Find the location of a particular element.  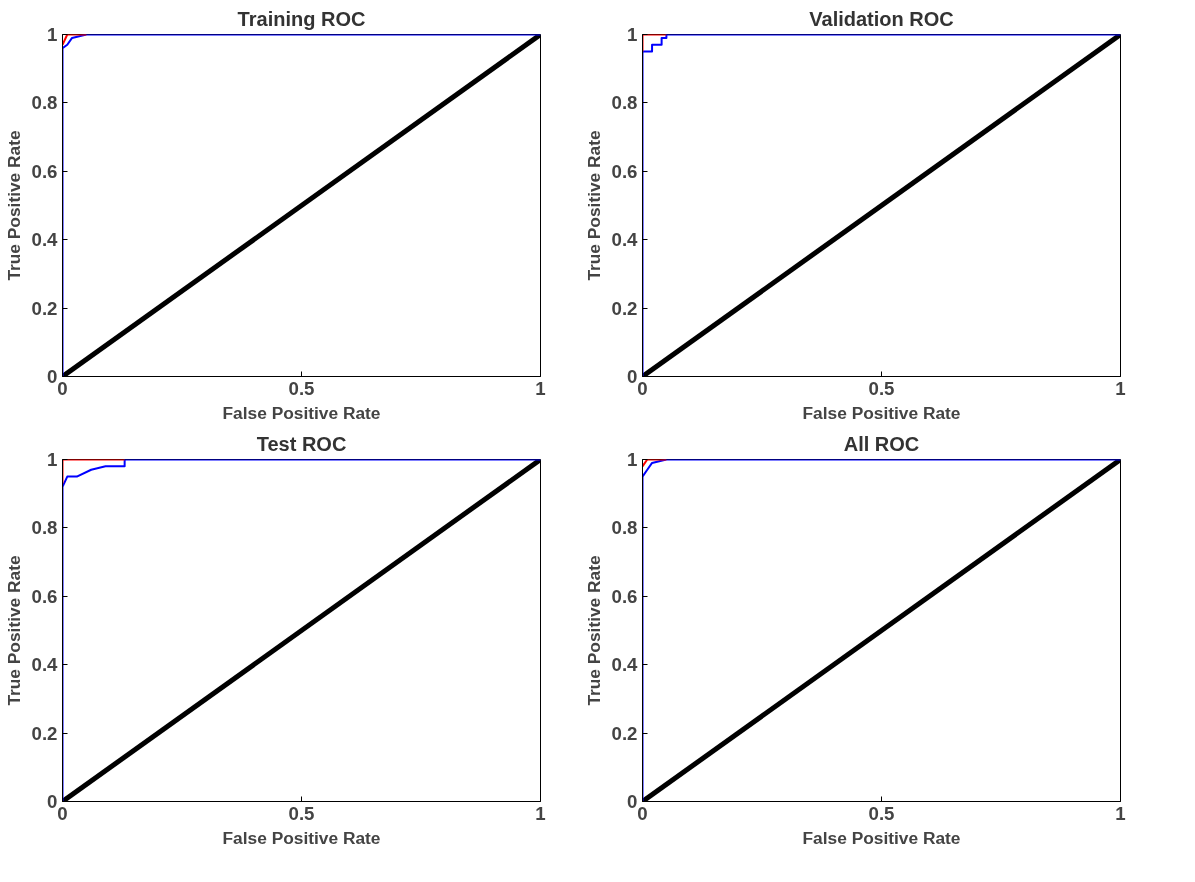

chart-title: Training ROC is located at coordinates (301, 18).